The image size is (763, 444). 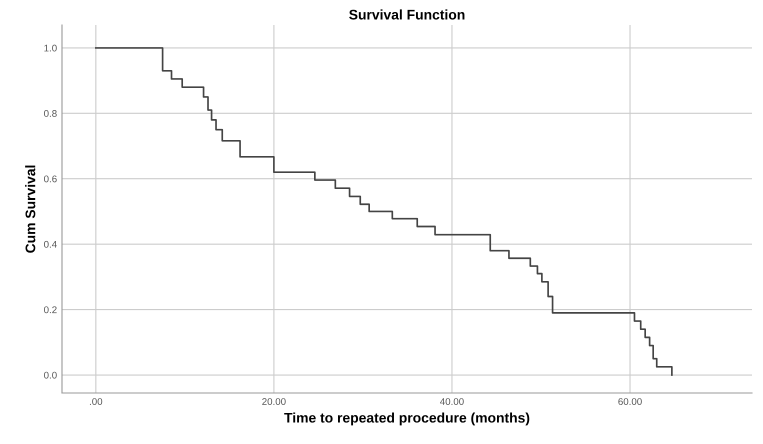 I want to click on chart-title: Survival Function, so click(x=406, y=14).